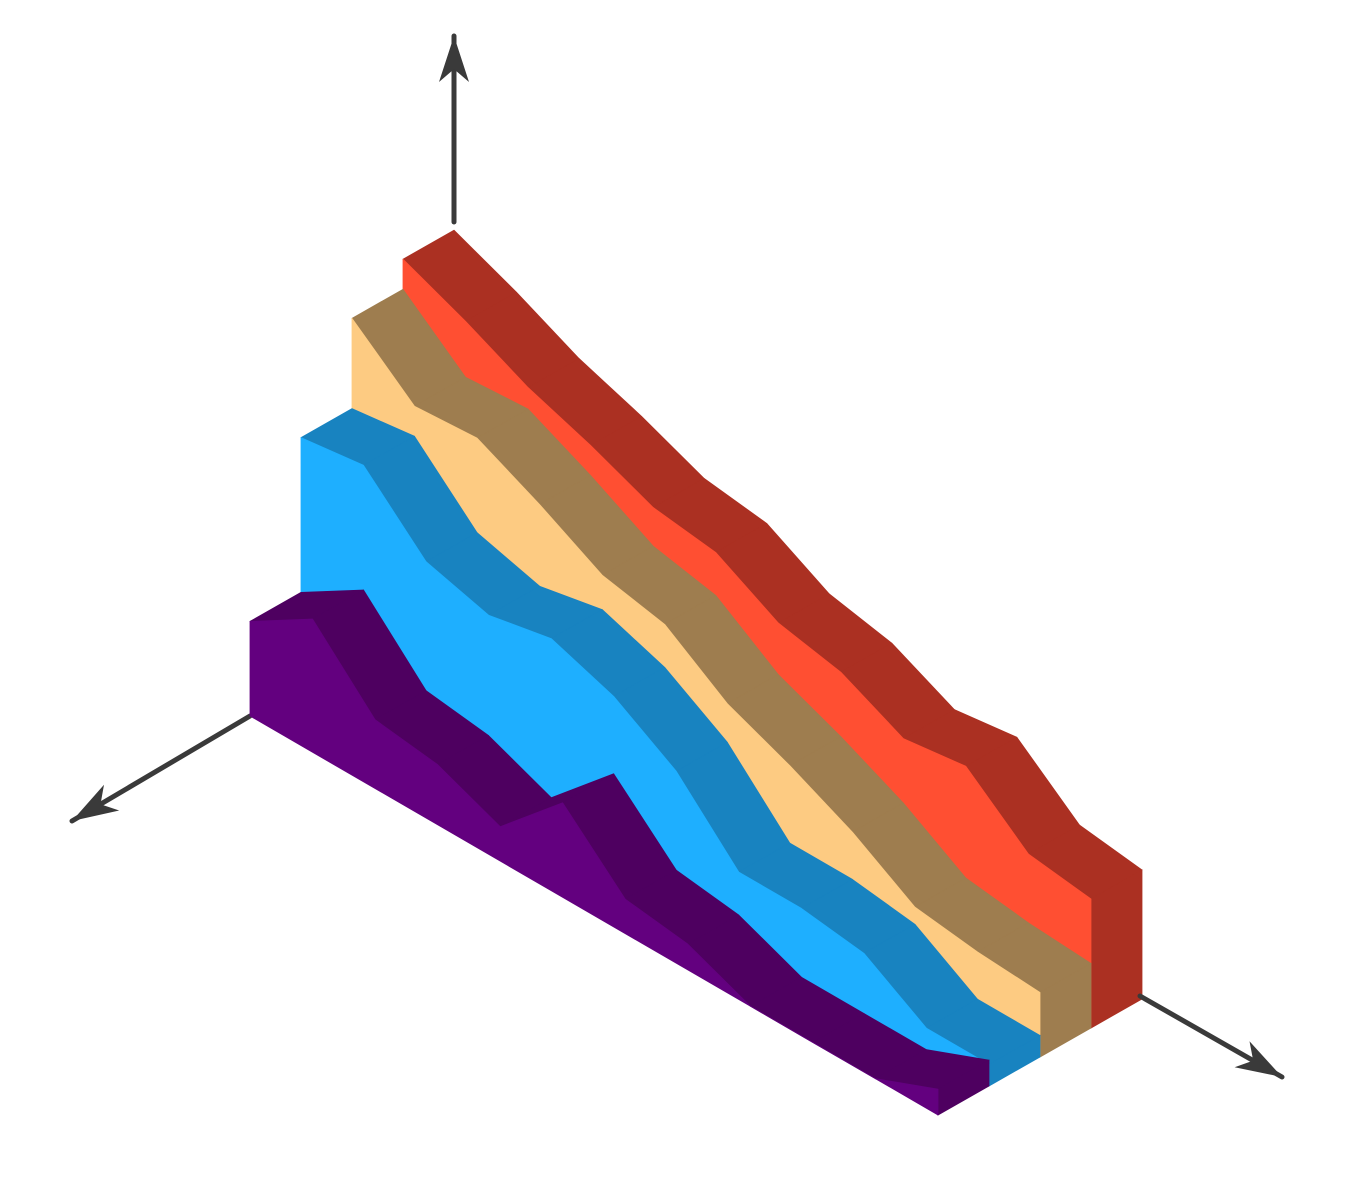 Image resolution: width=1347 pixels, height=1177 pixels. I want to click on x-axis-arrowhead, so click(1258, 1059).